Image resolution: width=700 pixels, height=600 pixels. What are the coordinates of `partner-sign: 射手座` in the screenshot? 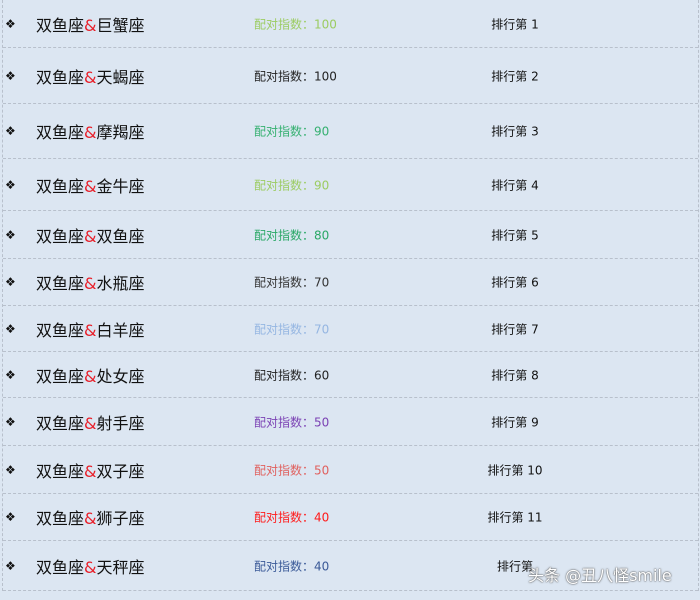 It's located at (120, 423).